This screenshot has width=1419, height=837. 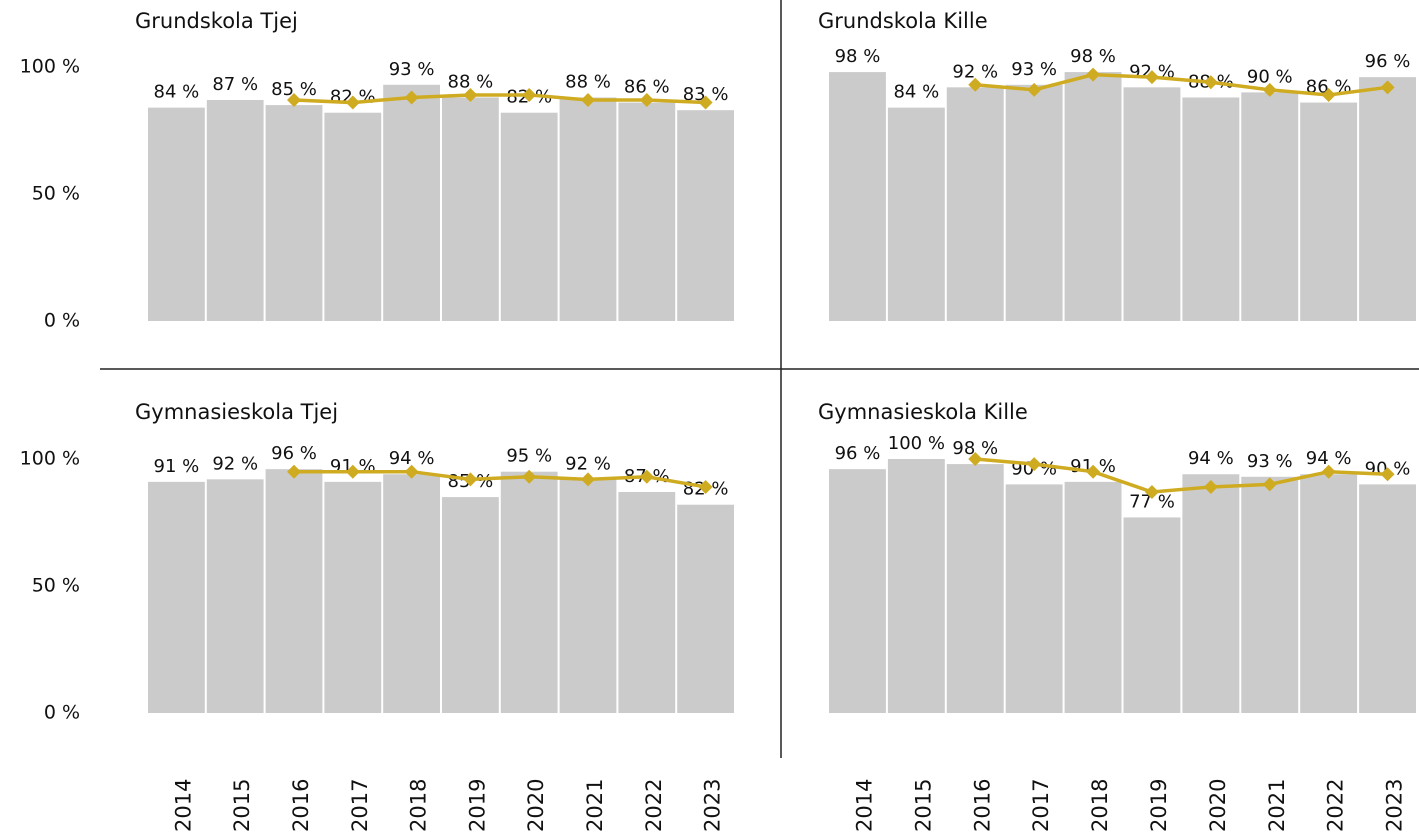 I want to click on value-label: 86 %, so click(x=647, y=87).